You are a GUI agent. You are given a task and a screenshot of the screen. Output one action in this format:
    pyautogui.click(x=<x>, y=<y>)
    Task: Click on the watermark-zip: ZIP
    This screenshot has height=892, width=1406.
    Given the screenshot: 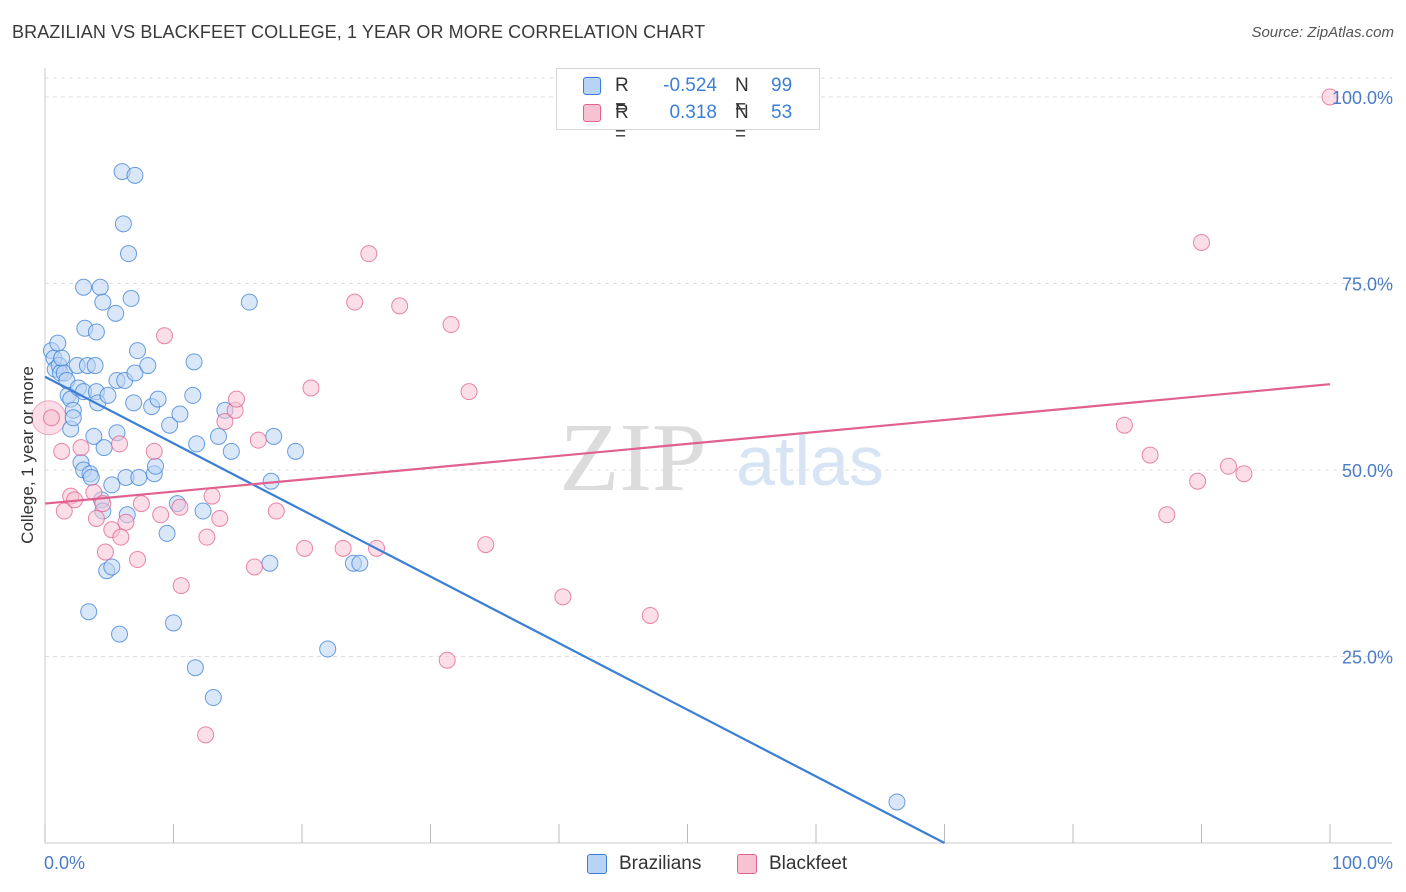 What is the action you would take?
    pyautogui.click(x=633, y=458)
    